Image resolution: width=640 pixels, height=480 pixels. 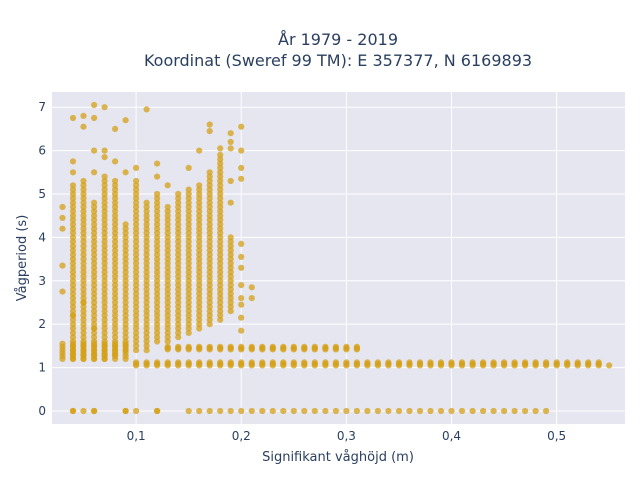 I want to click on y-tick-label: 1, so click(x=42, y=368).